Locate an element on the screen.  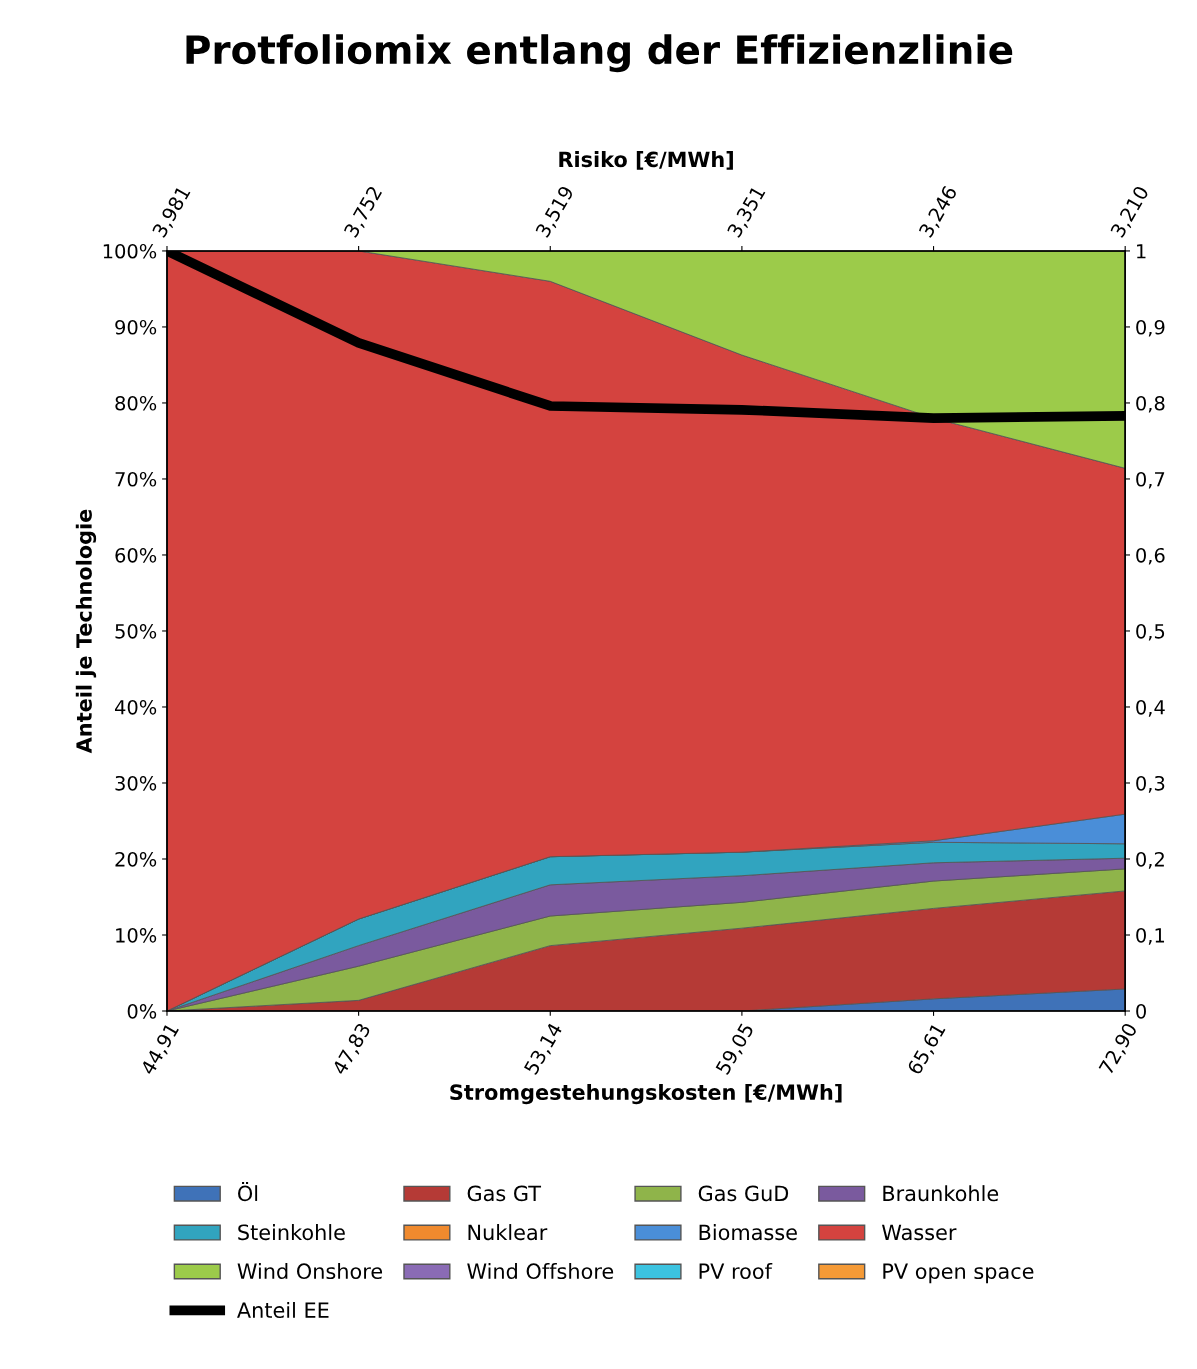
y2-tick-label: 0,8 is located at coordinates (1150, 404).